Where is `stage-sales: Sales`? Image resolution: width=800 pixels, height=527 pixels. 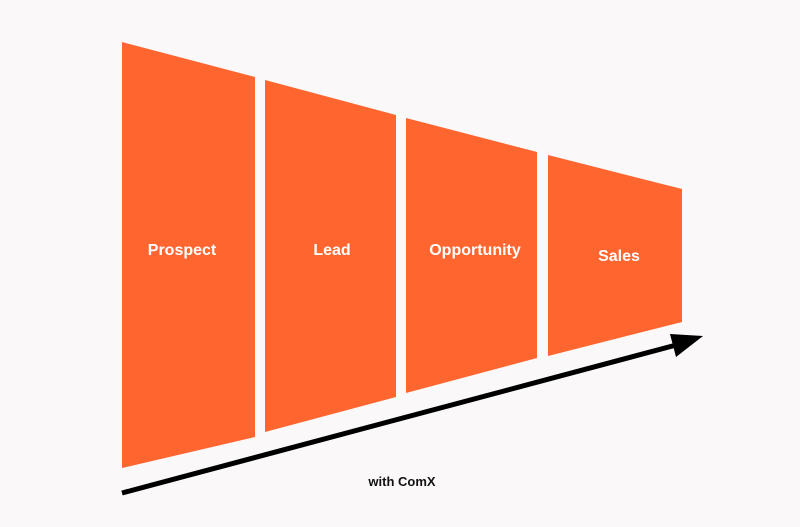
stage-sales: Sales is located at coordinates (615, 255).